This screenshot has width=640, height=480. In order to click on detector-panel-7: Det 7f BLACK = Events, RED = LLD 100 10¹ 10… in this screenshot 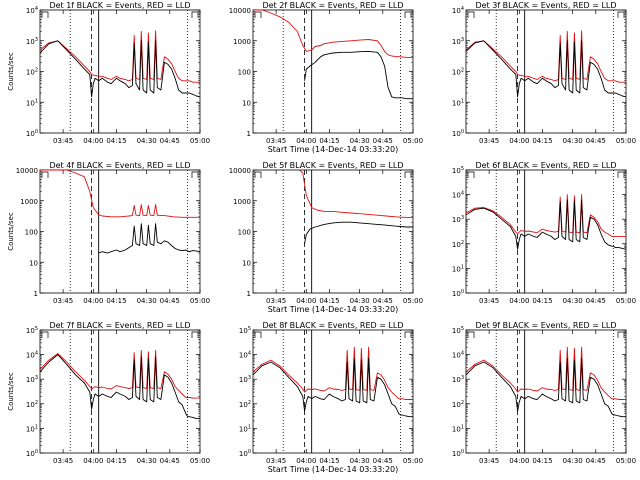, I will do `click(108, 393)`.